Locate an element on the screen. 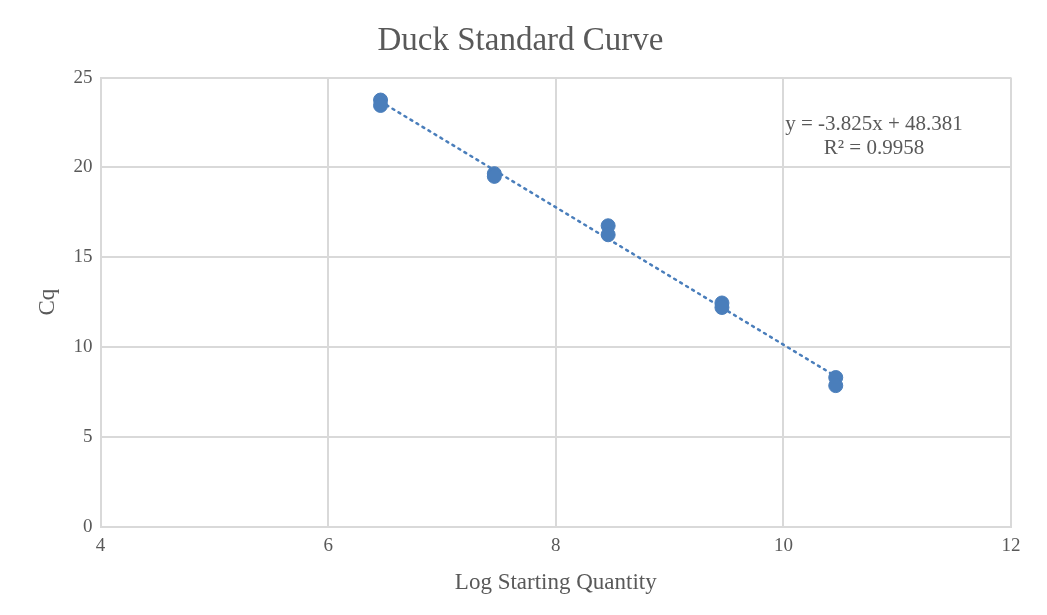  annotation: R² = 0.9958 is located at coordinates (874, 147).